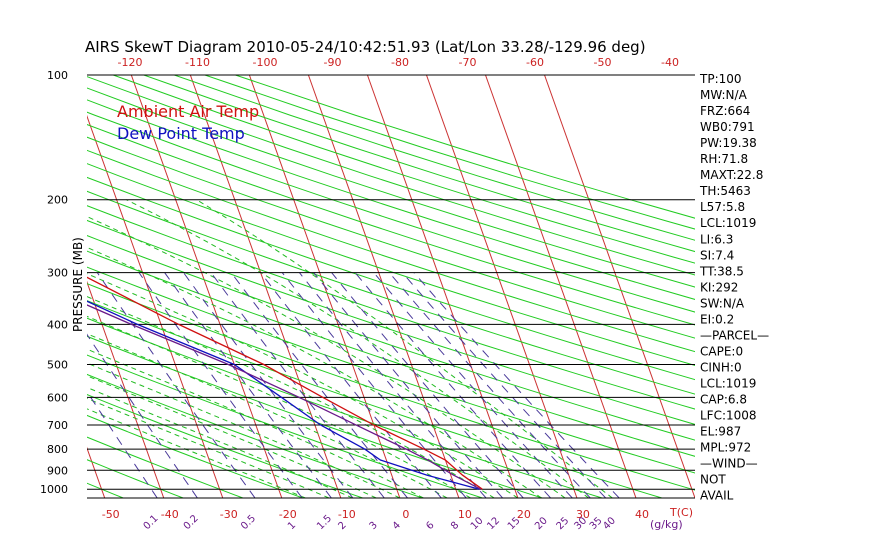  I want to click on mixing-ratio-tick-label: 12, so click(493, 523).